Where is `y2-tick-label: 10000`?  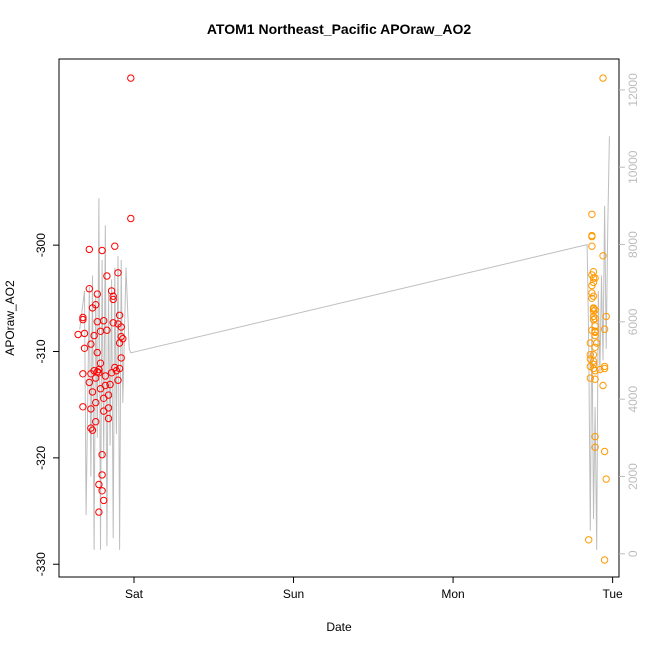 y2-tick-label: 10000 is located at coordinates (633, 167).